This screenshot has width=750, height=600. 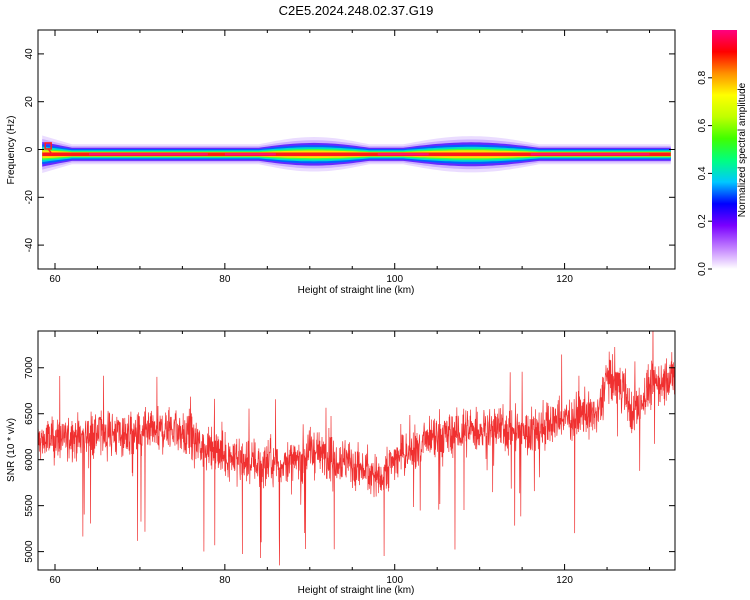 I want to click on colorbar-tick-label: 0.8, so click(x=702, y=77).